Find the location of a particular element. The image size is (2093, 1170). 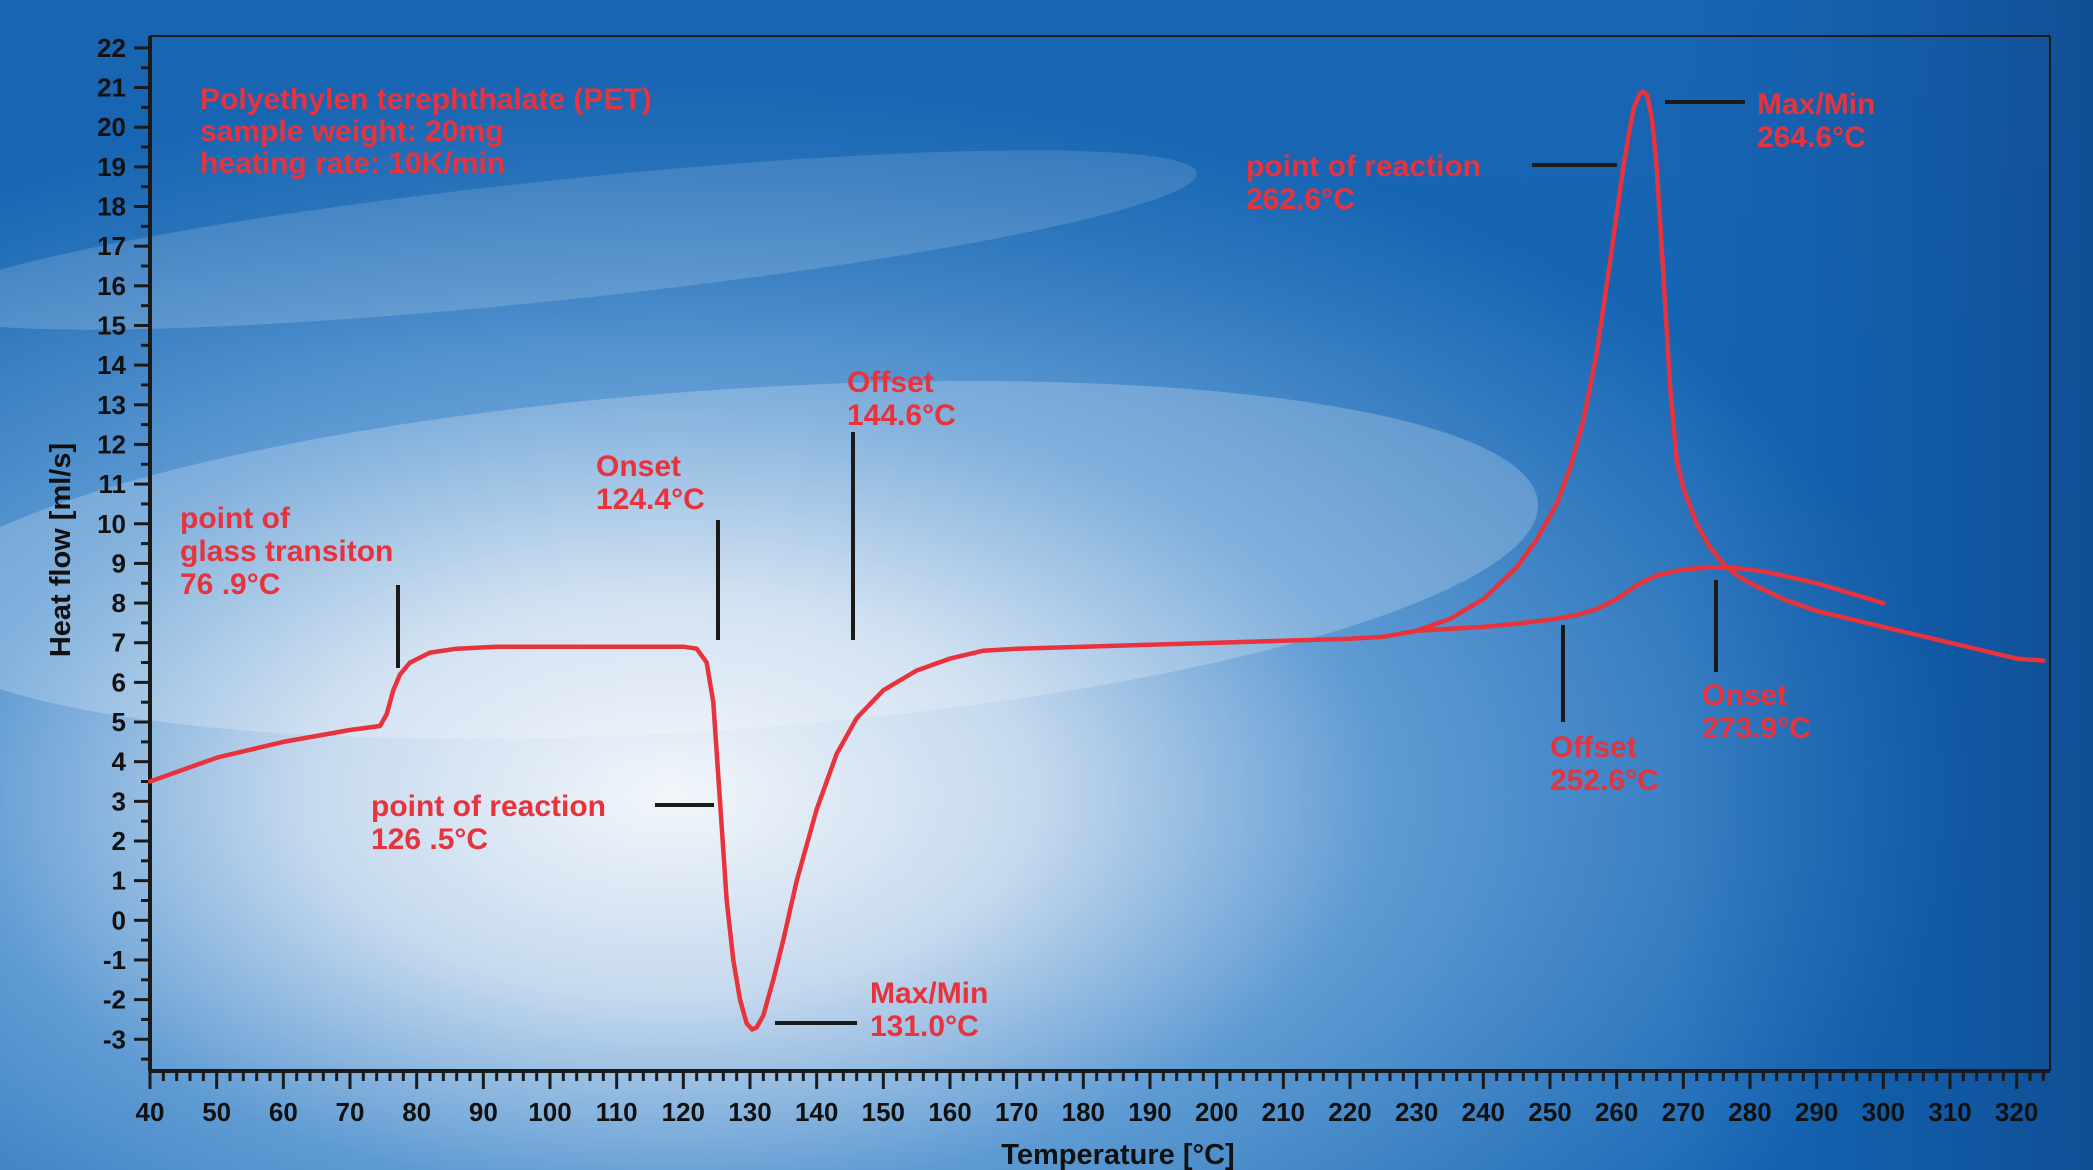

x-tick-label: 280 is located at coordinates (1749, 1112).